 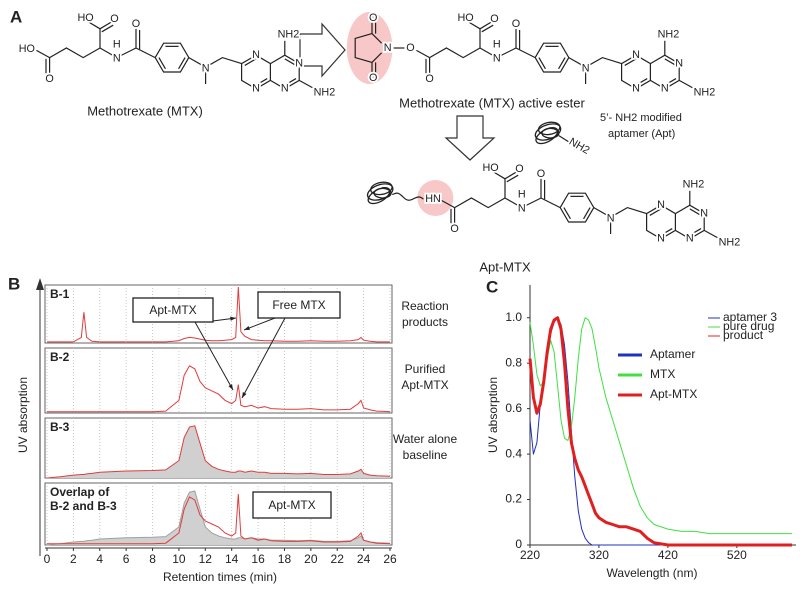 I want to click on x-tick-label: 2, so click(x=73, y=559).